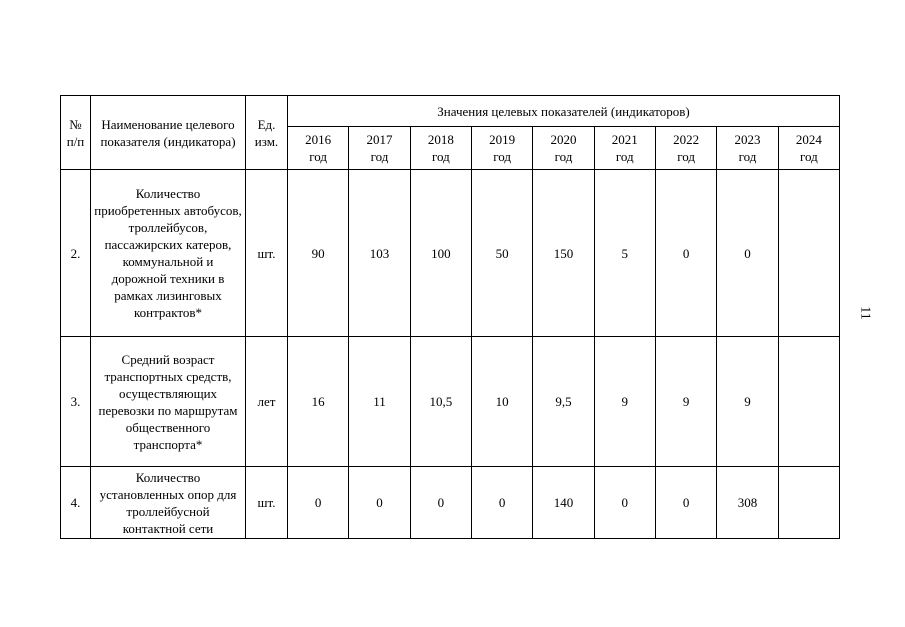 The image size is (905, 627). What do you see at coordinates (266, 132) in the screenshot?
I see `column-header-unit: Ед. изм.` at bounding box center [266, 132].